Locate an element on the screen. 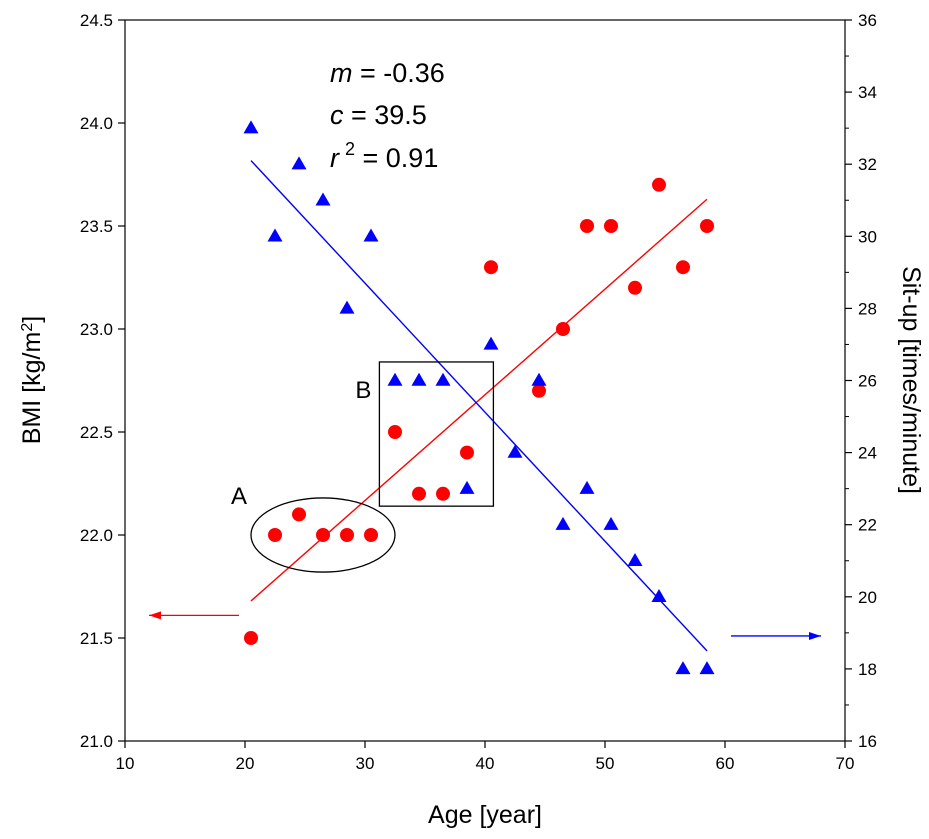 This screenshot has width=929, height=839. x-tick-label: 10 is located at coordinates (125, 763).